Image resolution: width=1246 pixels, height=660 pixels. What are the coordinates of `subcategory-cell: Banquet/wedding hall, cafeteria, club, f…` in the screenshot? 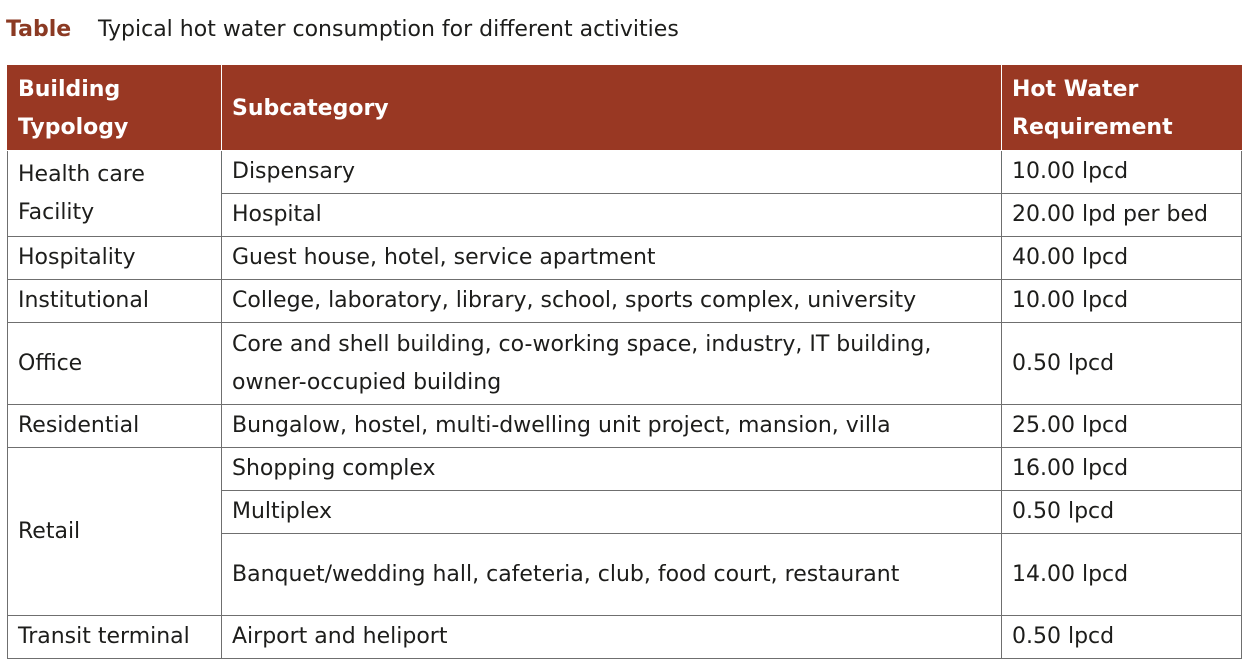 It's located at (611, 574).